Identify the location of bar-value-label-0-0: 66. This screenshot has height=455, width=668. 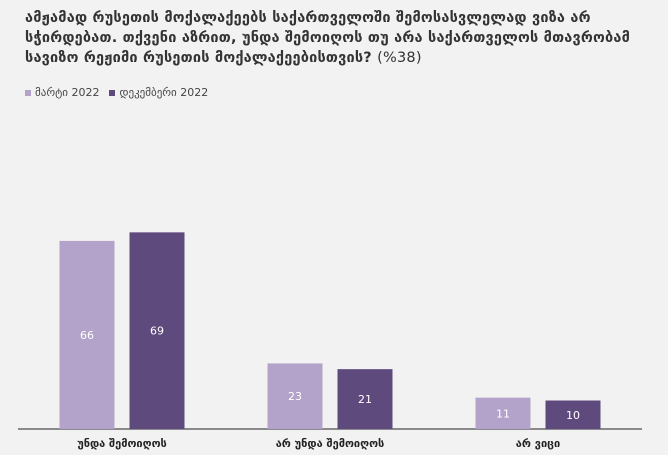
(87, 335).